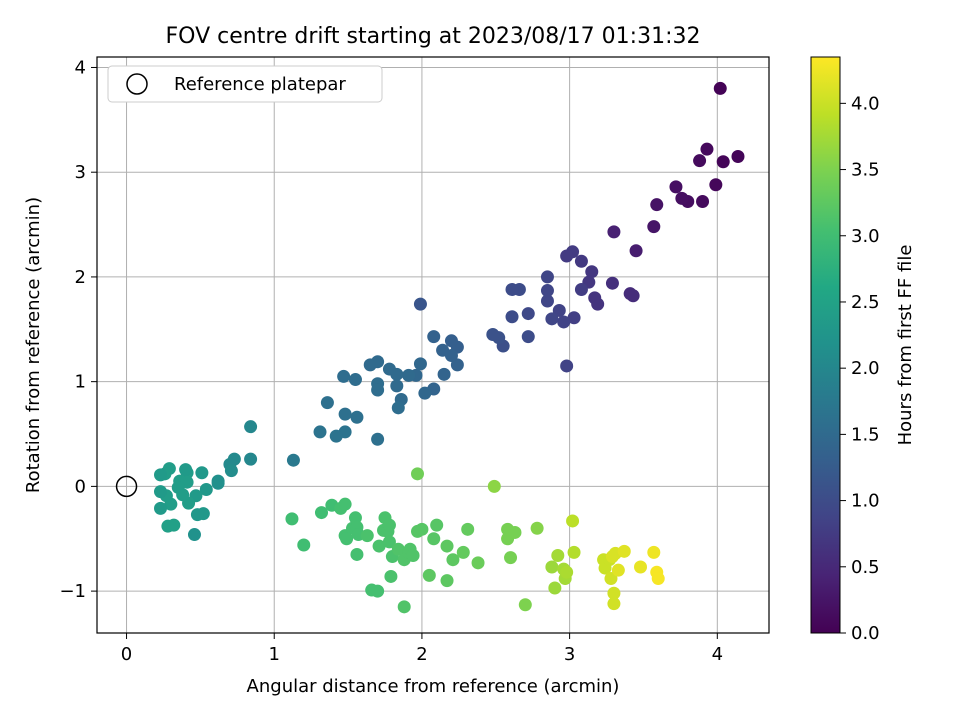 The height and width of the screenshot is (720, 960). I want to click on colorbar-tick-label: 2.0, so click(865, 368).